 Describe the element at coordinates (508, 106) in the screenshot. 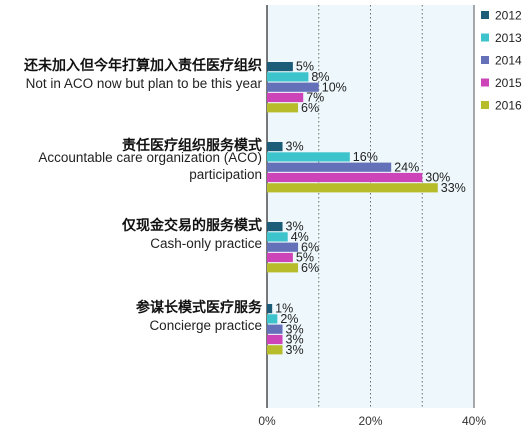

I see `legend-label: 2016` at that location.